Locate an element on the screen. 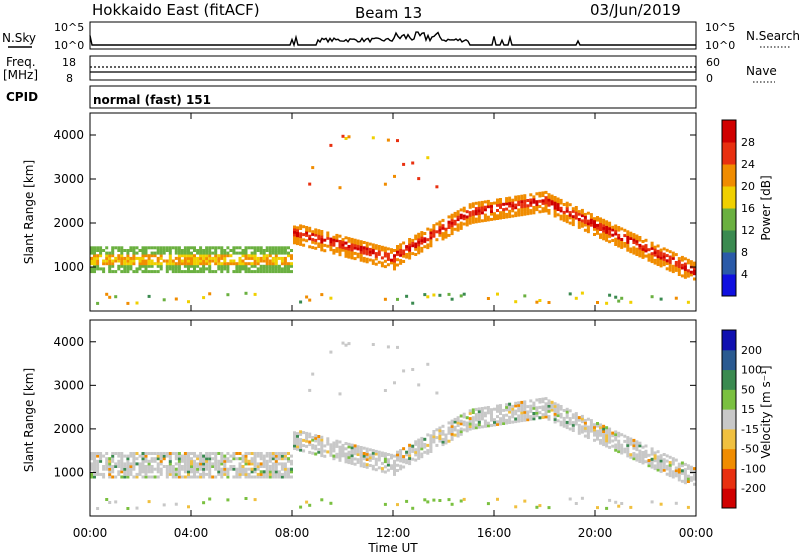  colorbar-tick-label: 4 is located at coordinates (744, 274).